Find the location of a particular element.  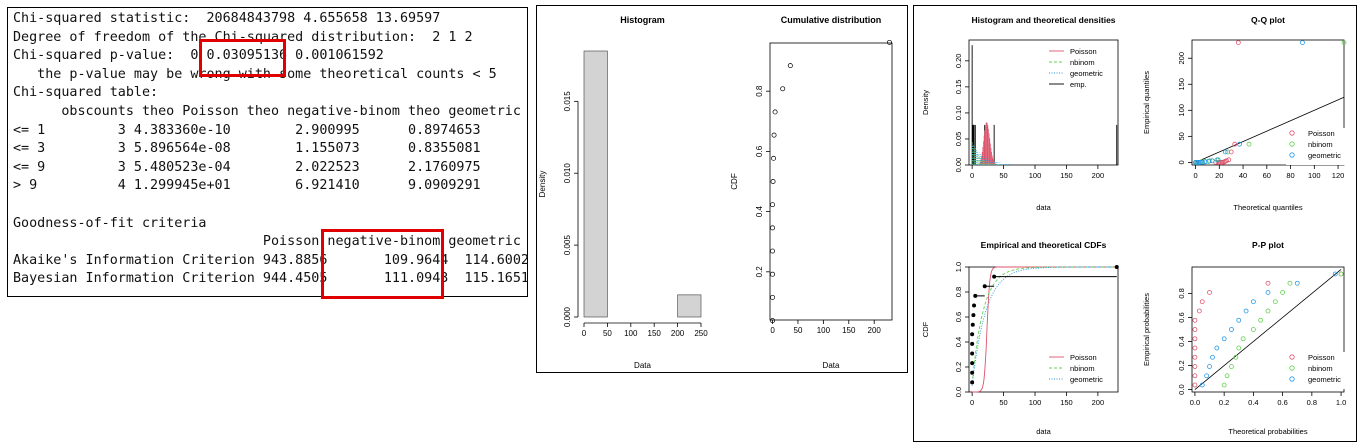

histogram-bar is located at coordinates (689, 306).